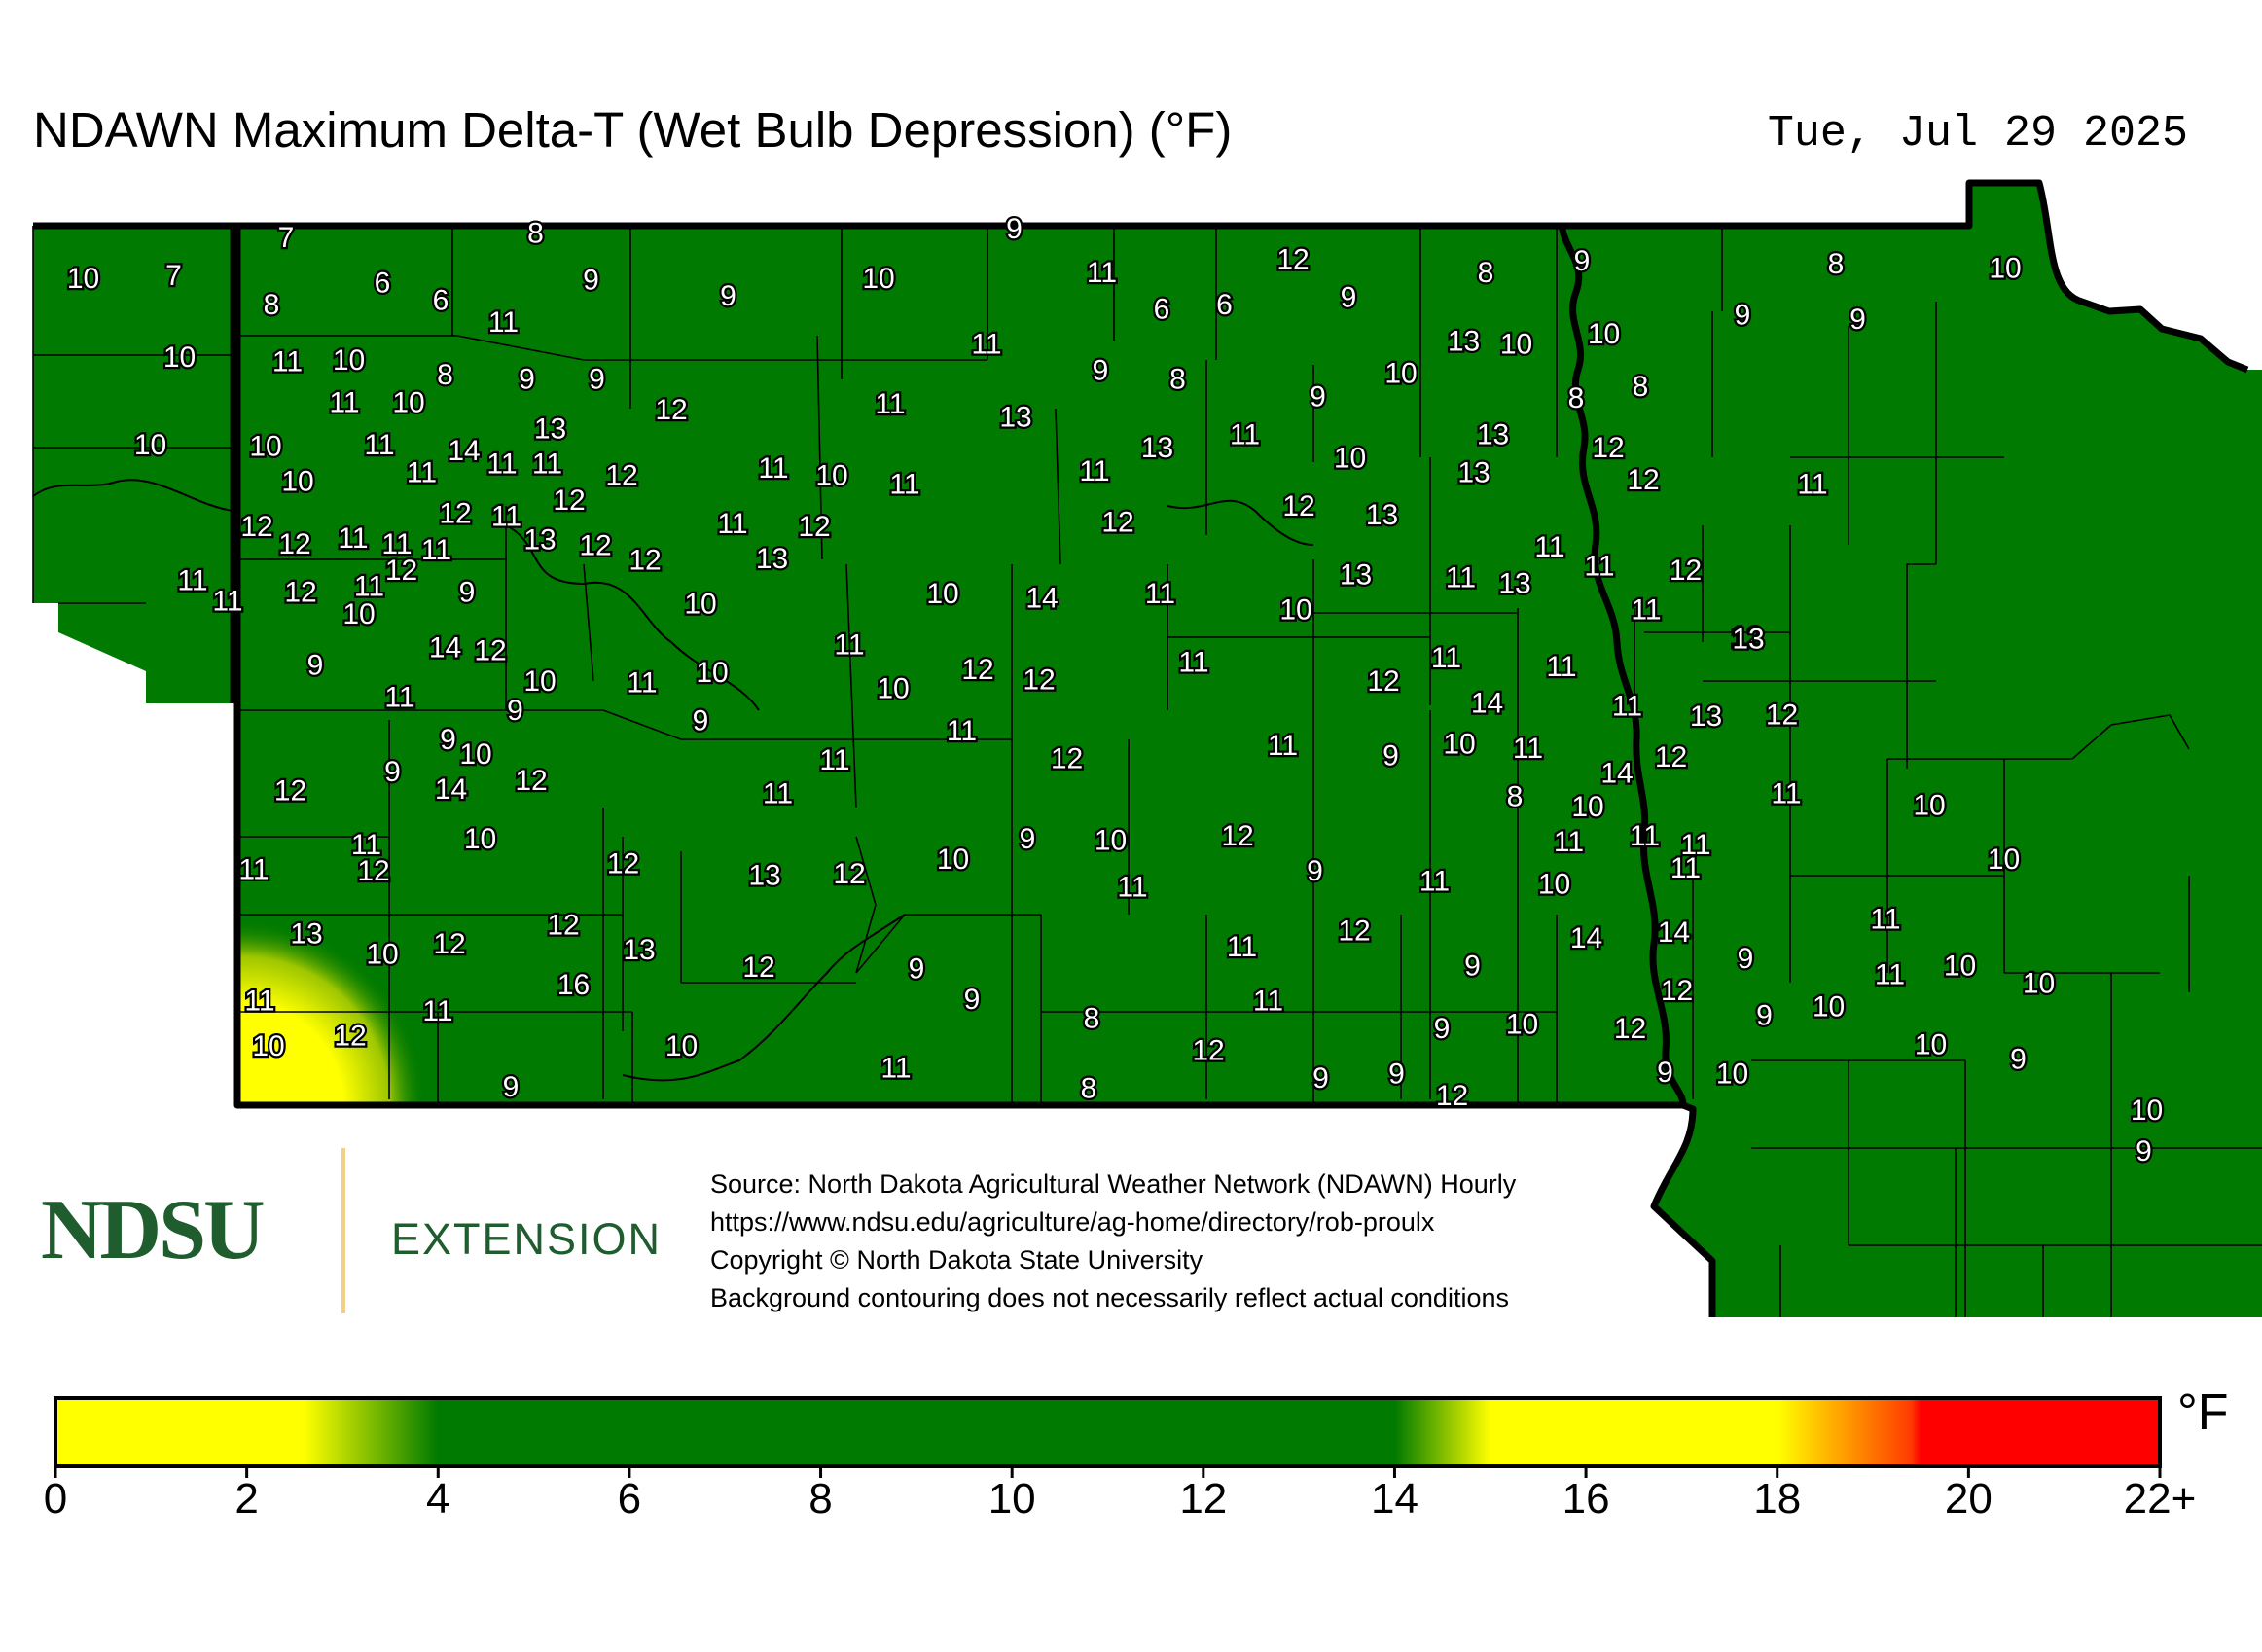 Image resolution: width=2262 pixels, height=1652 pixels. Describe the element at coordinates (629, 1499) in the screenshot. I see `colorbar-tick-label: 6` at that location.